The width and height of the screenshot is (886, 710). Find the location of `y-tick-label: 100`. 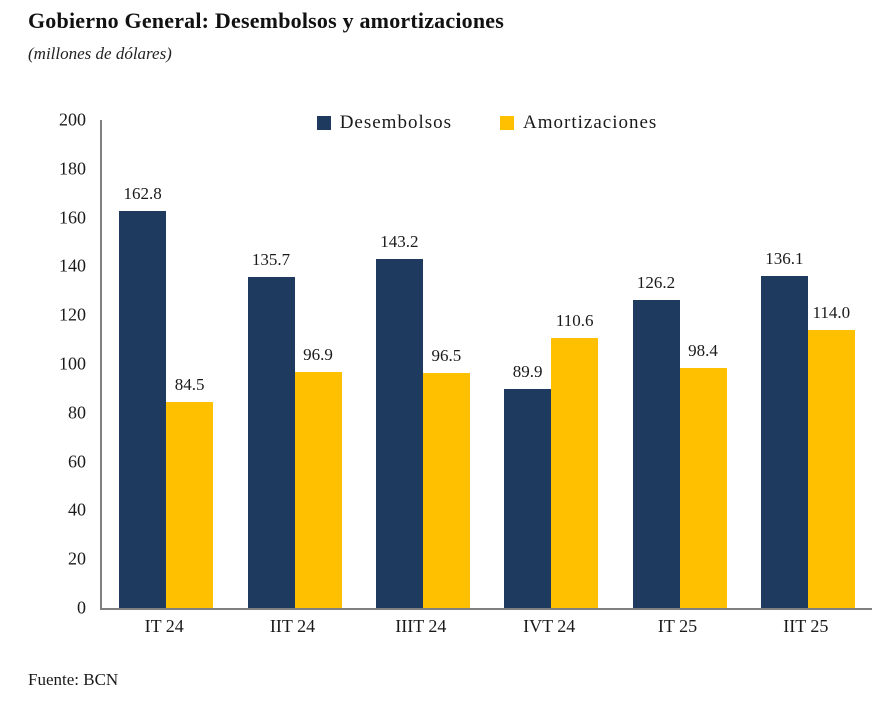

y-tick-label: 100 is located at coordinates (72, 363).